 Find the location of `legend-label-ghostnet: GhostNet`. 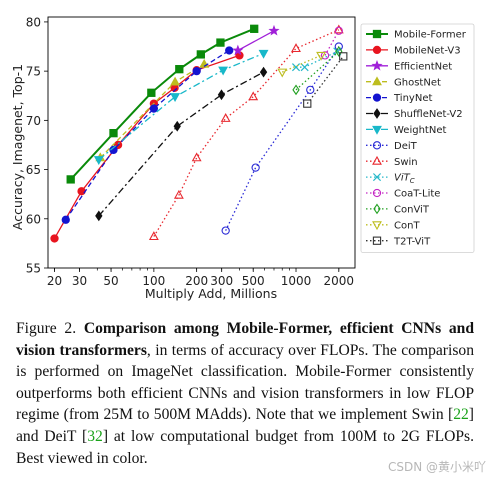

legend-label-ghostnet: GhostNet is located at coordinates (417, 82).